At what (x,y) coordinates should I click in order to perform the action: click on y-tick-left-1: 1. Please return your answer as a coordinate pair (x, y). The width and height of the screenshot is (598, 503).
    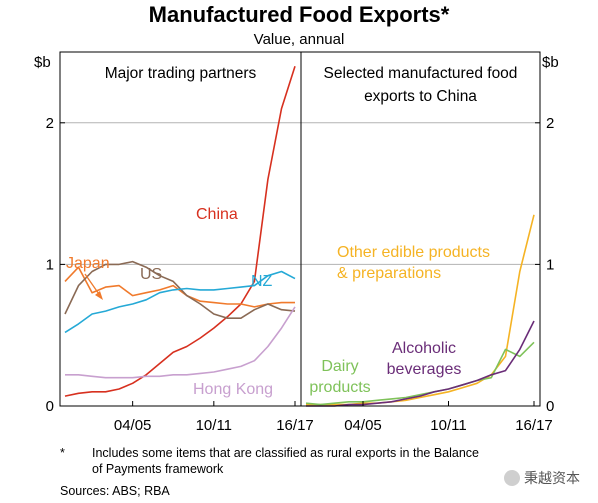
    Looking at the image, I should click on (50, 264).